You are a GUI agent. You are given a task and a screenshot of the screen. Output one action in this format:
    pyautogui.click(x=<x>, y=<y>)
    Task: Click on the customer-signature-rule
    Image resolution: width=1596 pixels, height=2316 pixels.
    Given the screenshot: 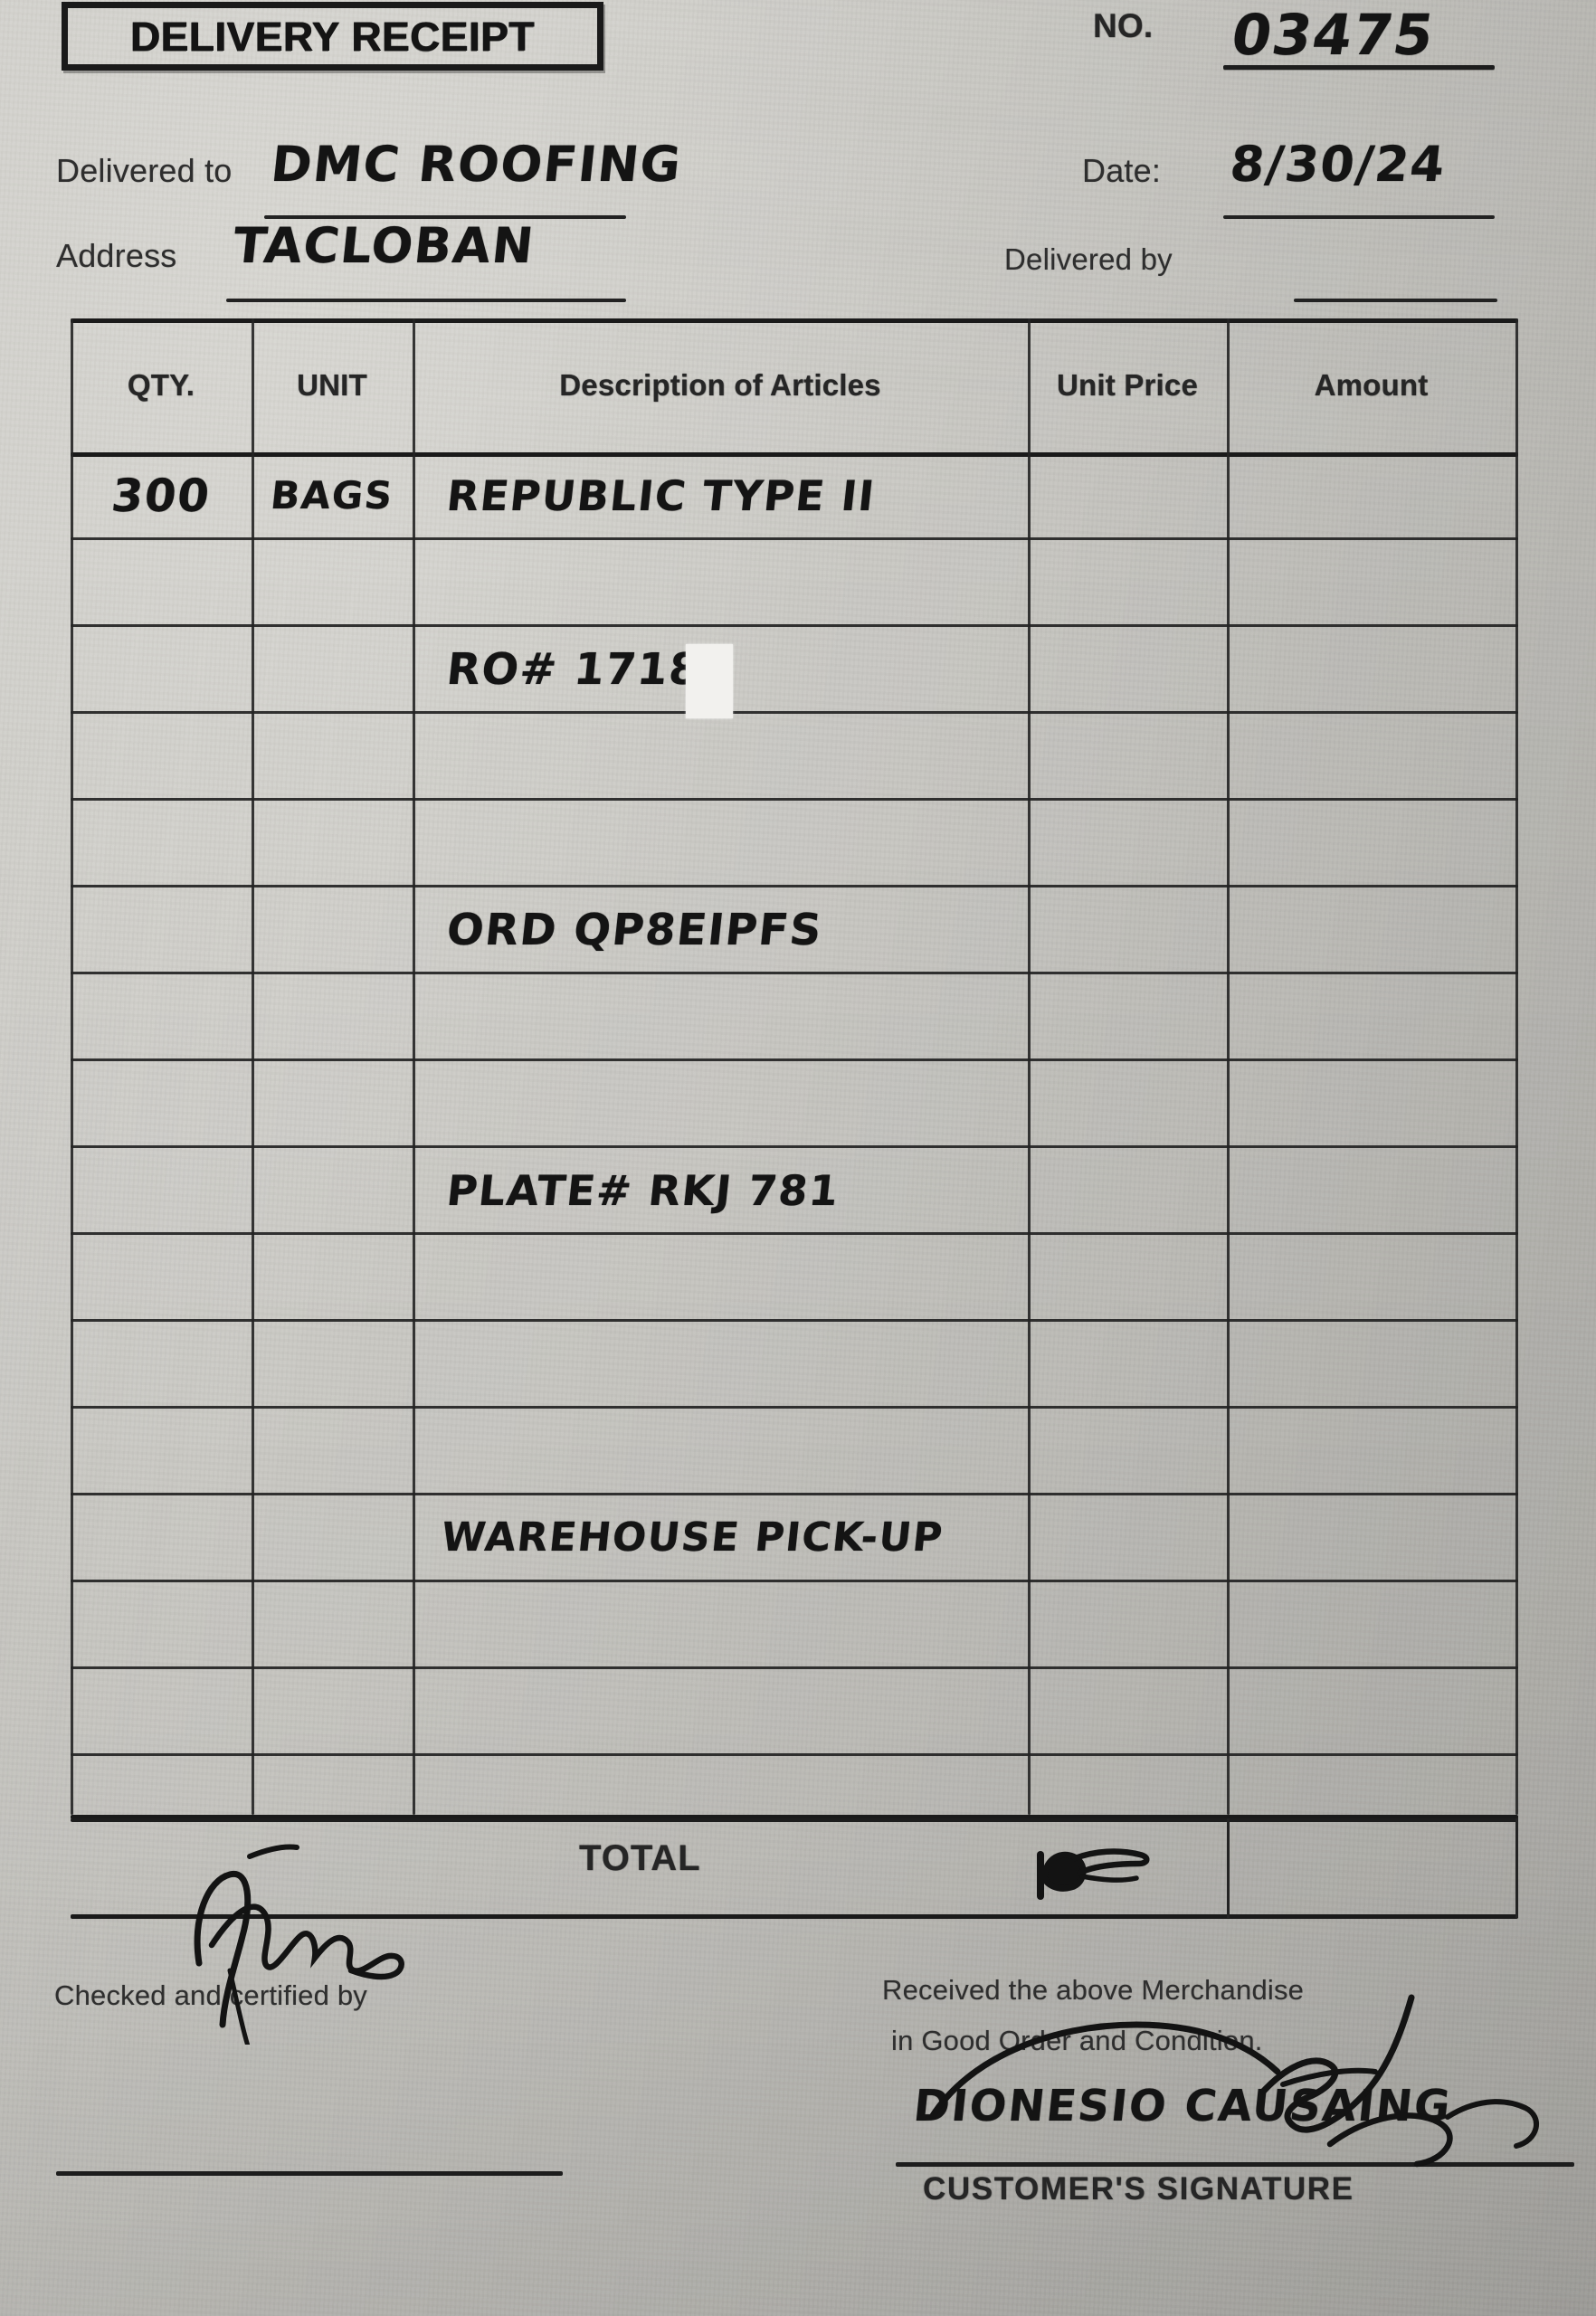 What is the action you would take?
    pyautogui.click(x=1235, y=2164)
    